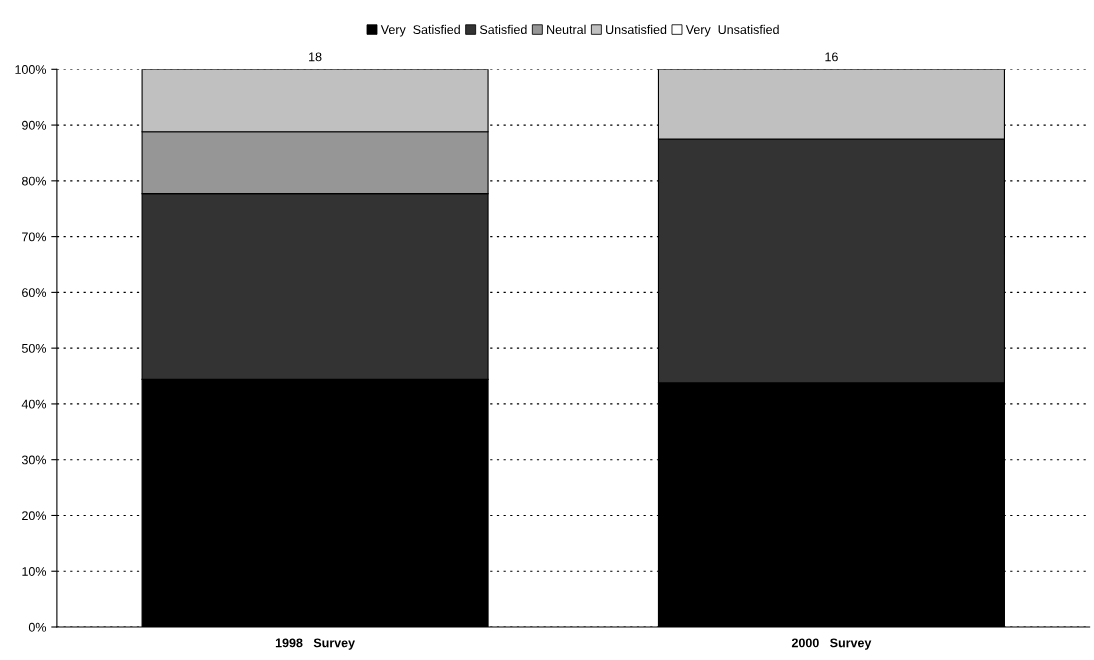 The width and height of the screenshot is (1094, 660). What do you see at coordinates (37, 627) in the screenshot?
I see `y-tick-label: 0%` at bounding box center [37, 627].